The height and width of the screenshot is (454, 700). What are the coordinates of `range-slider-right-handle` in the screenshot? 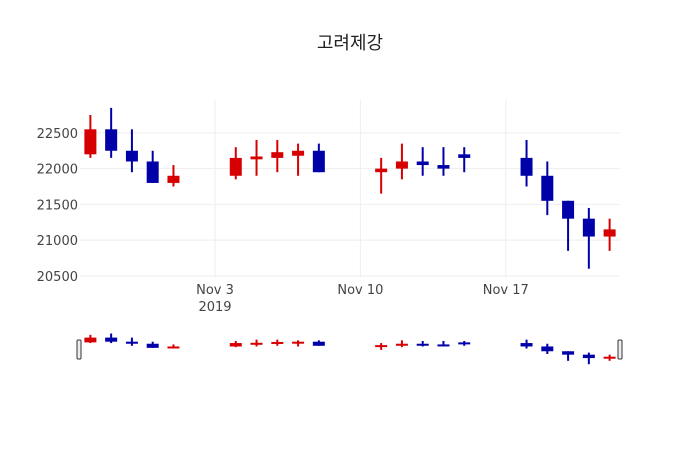 It's located at (620, 349).